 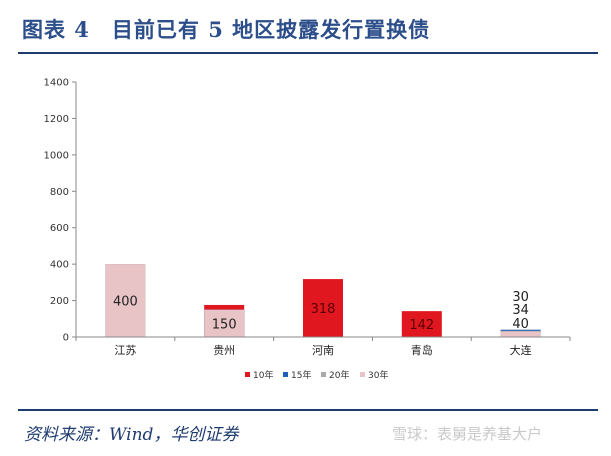 What do you see at coordinates (422, 350) in the screenshot?
I see `x-category-label: 青岛` at bounding box center [422, 350].